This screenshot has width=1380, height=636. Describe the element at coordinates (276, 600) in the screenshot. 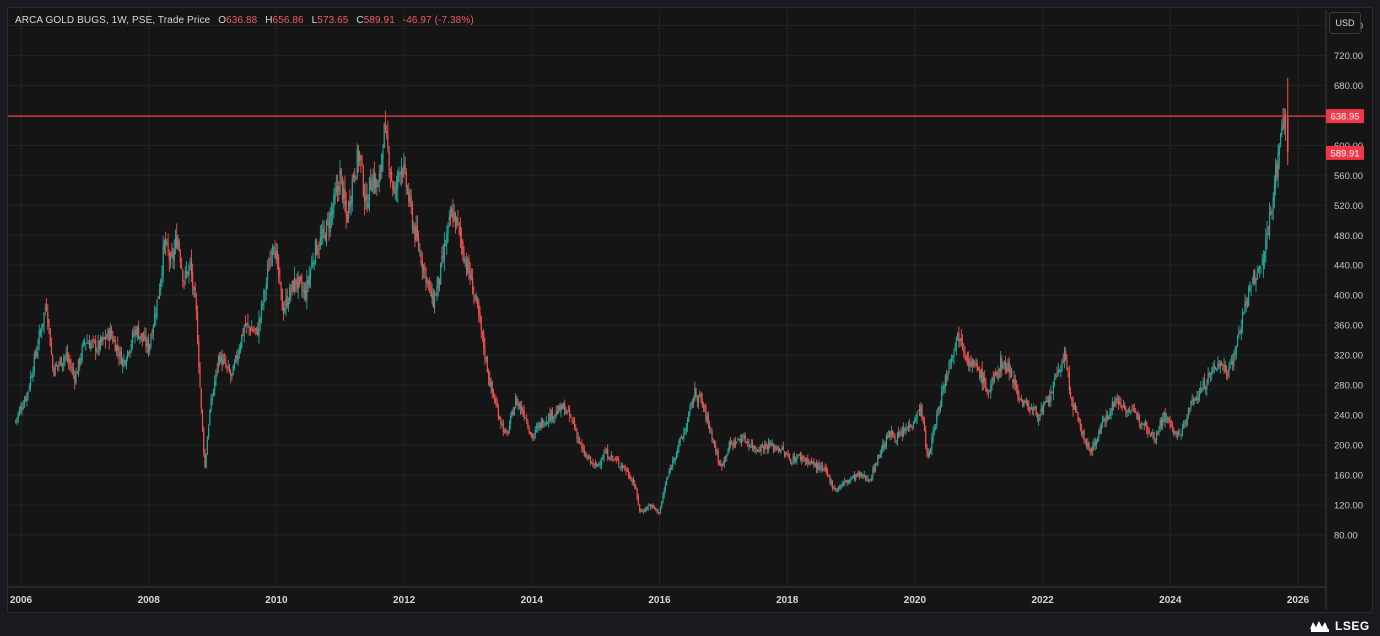

I see `x-tick-label: 2010` at that location.